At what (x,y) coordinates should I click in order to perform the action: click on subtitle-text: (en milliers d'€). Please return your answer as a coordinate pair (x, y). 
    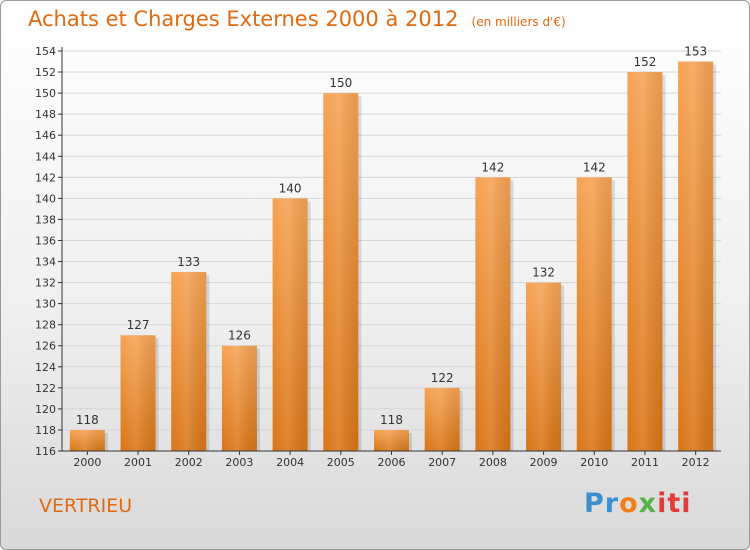
    Looking at the image, I should click on (518, 22).